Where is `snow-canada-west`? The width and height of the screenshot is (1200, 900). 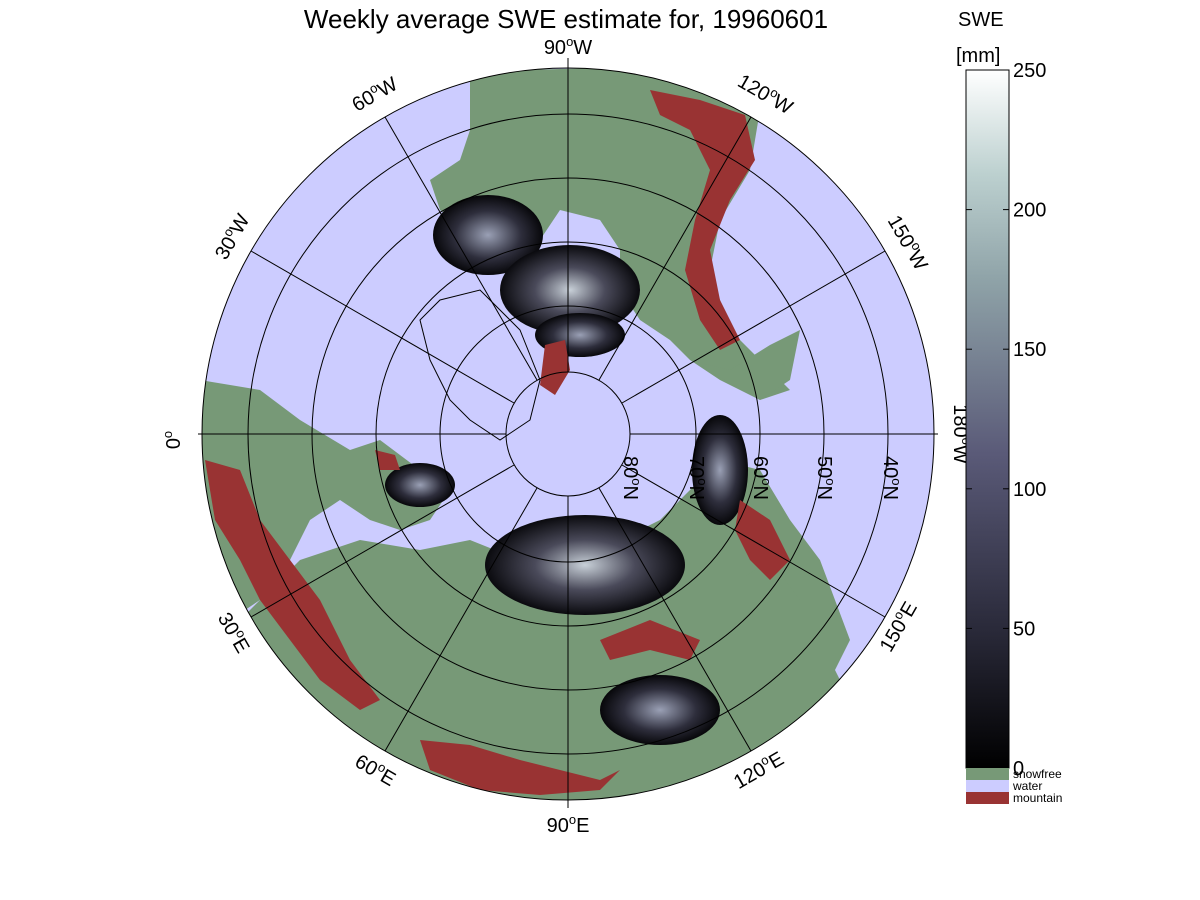
snow-canada-west is located at coordinates (488, 235).